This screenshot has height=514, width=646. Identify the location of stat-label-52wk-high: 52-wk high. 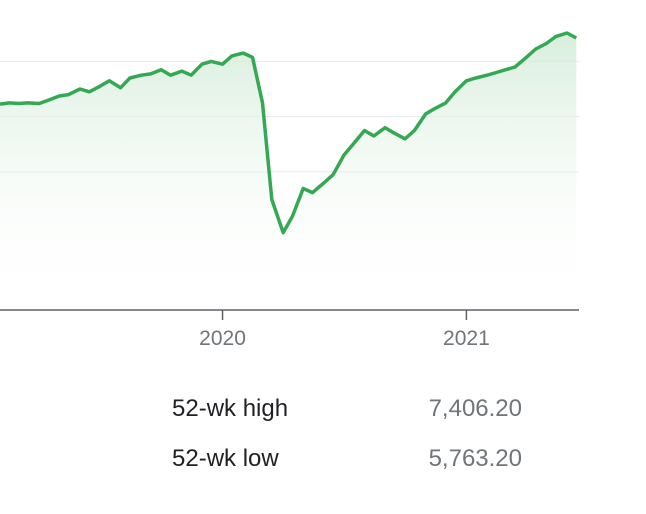
(230, 408).